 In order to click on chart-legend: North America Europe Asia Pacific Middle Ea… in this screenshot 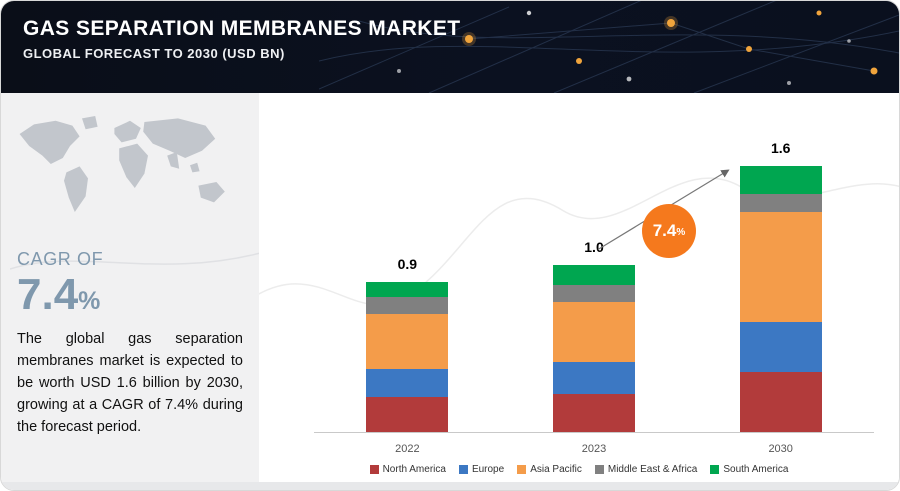, I will do `click(579, 469)`.